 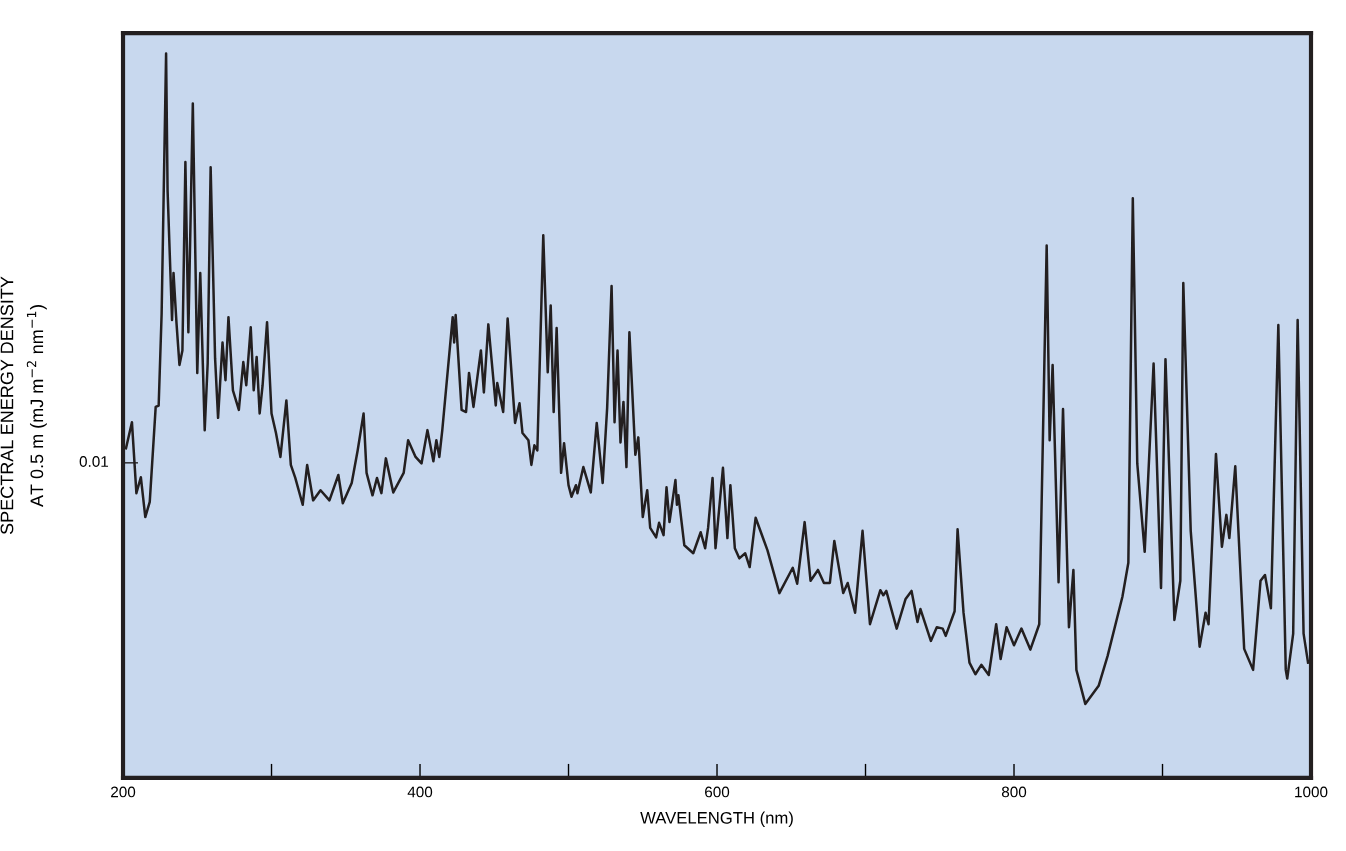 What do you see at coordinates (94, 461) in the screenshot?
I see `text: 0.01` at bounding box center [94, 461].